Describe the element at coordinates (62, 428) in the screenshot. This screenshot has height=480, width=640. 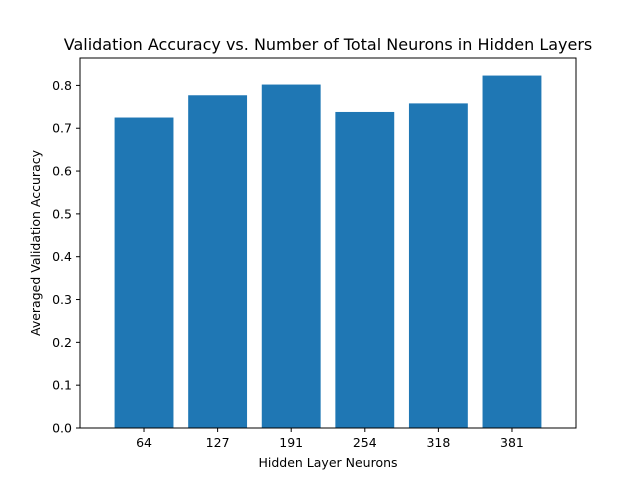
I see `y-tick-label: 0.0` at that location.